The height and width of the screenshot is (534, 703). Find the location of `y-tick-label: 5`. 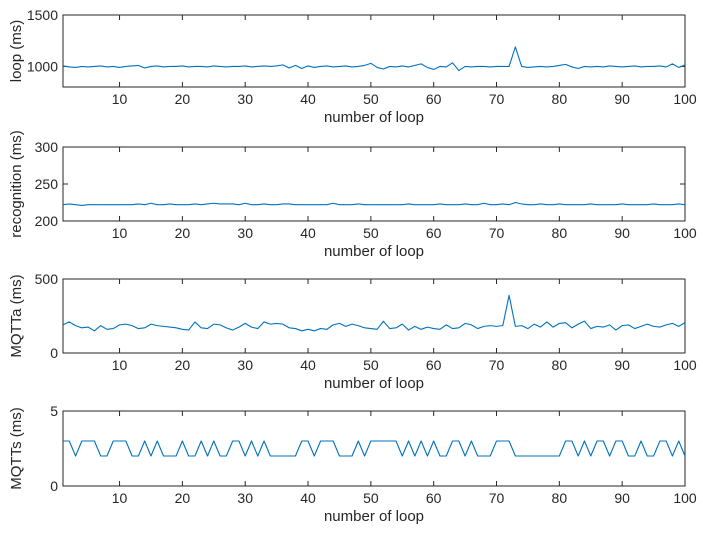

y-tick-label: 5 is located at coordinates (54, 411).